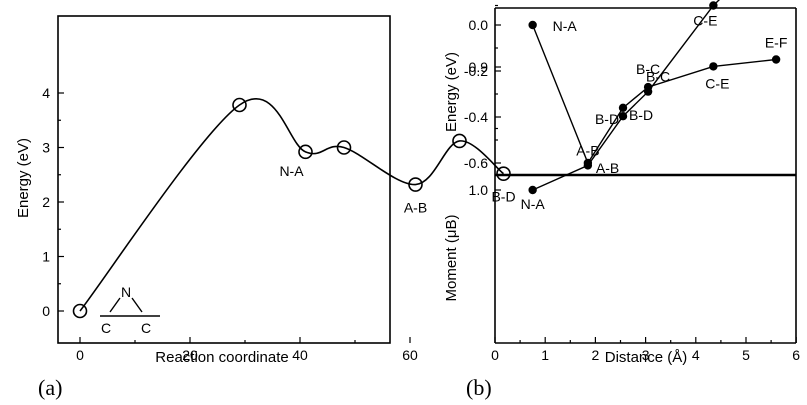 The height and width of the screenshot is (405, 807). Describe the element at coordinates (696, 355) in the screenshot. I see `x-tick-label: 4` at that location.